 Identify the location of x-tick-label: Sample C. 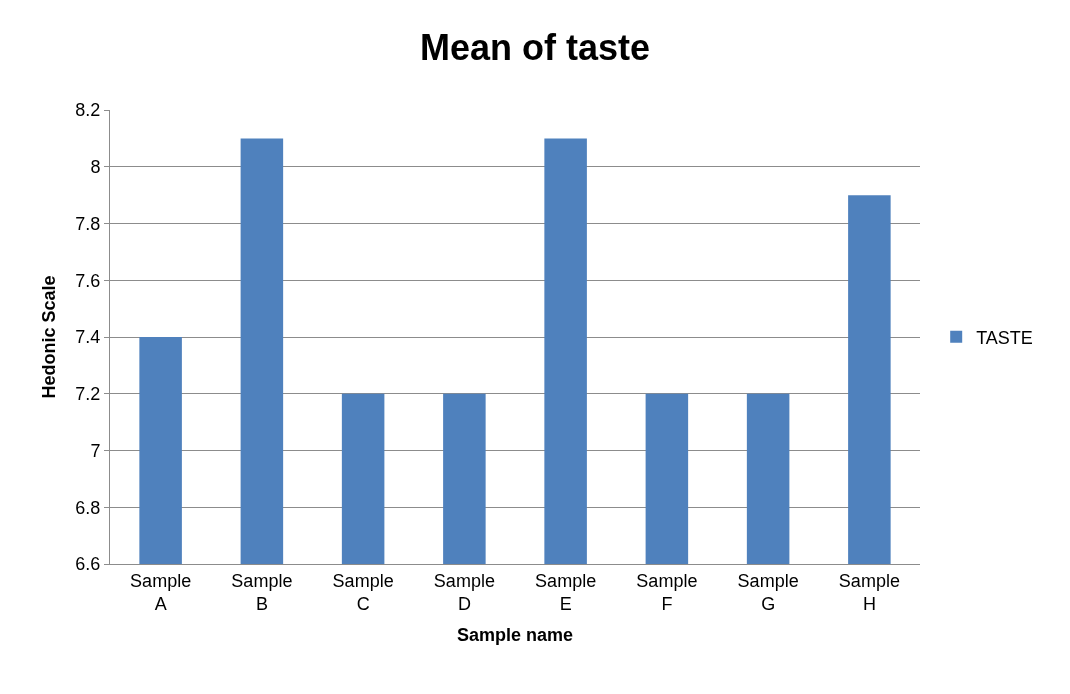
(363, 592).